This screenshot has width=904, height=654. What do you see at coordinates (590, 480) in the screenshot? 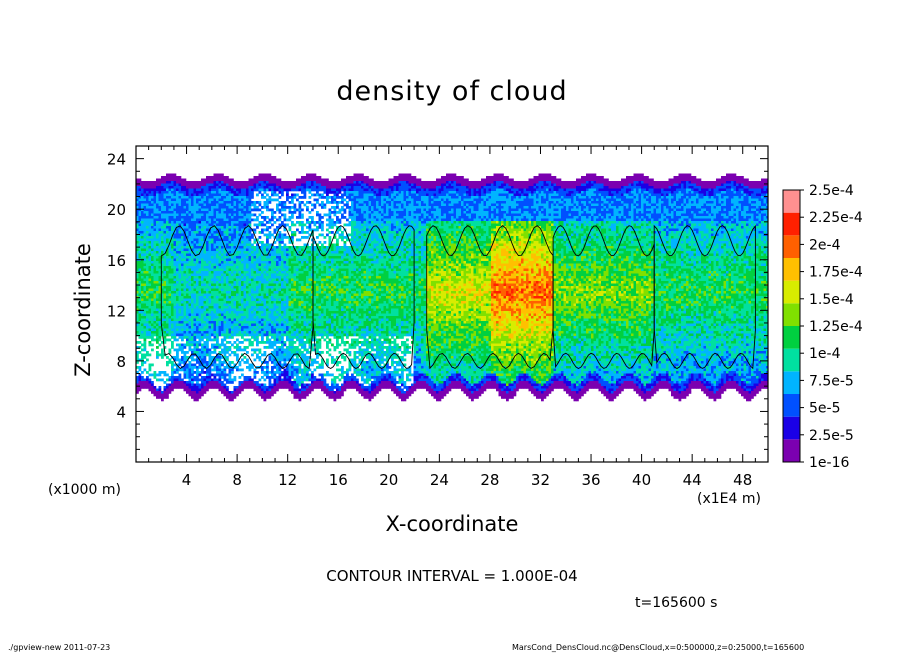
I see `x-tick-label: 36` at bounding box center [590, 480].